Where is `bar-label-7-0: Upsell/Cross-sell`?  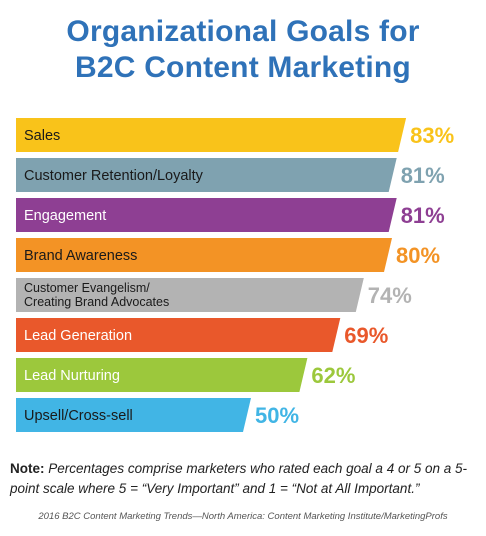 bar-label-7-0: Upsell/Cross-sell is located at coordinates (78, 416).